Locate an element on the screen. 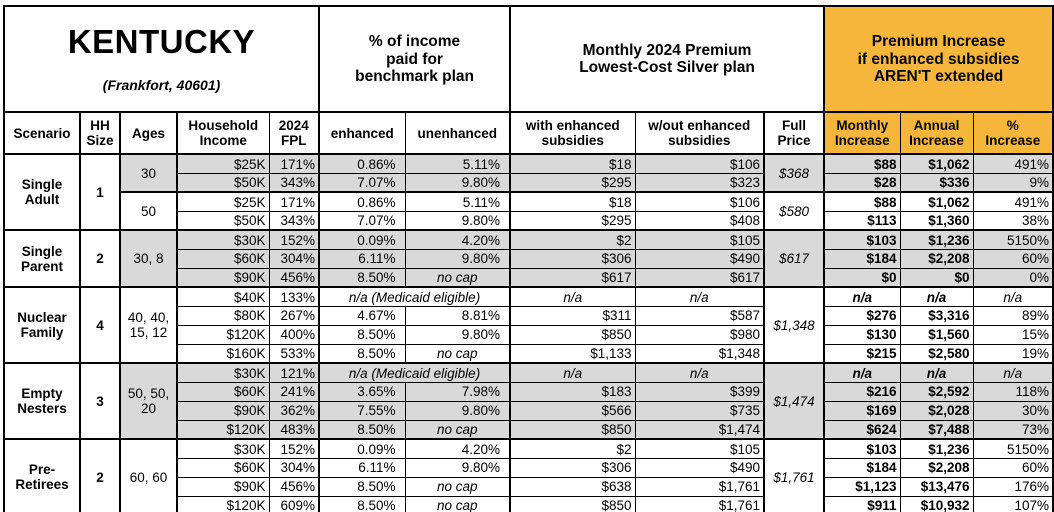 Image resolution: width=1054 pixels, height=512 pixels. fpl-cell: 533% is located at coordinates (294, 353).